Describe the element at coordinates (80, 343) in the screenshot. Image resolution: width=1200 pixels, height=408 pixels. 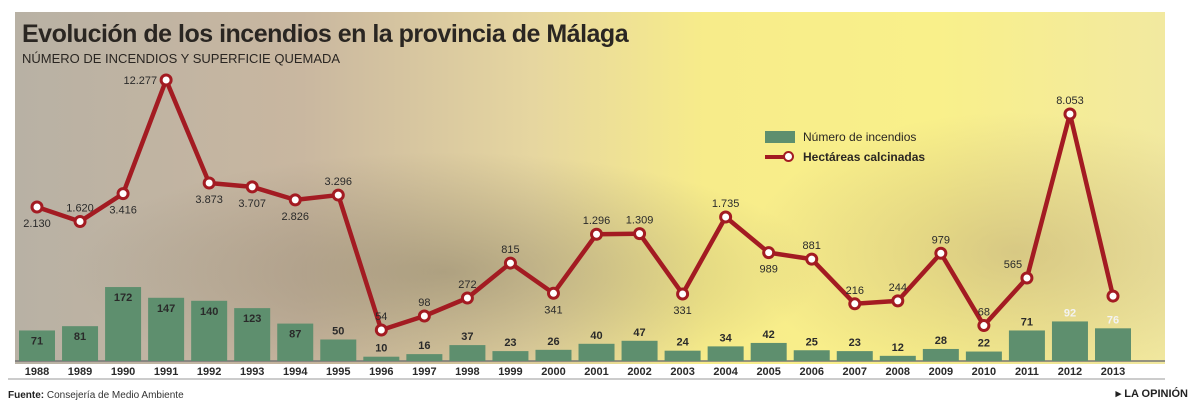
I see `bar-1989` at that location.